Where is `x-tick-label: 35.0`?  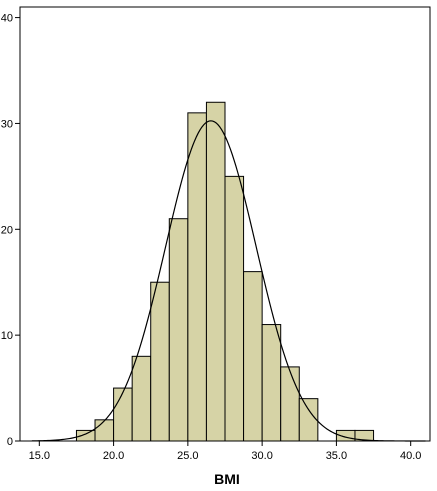 x-tick-label: 35.0 is located at coordinates (336, 456).